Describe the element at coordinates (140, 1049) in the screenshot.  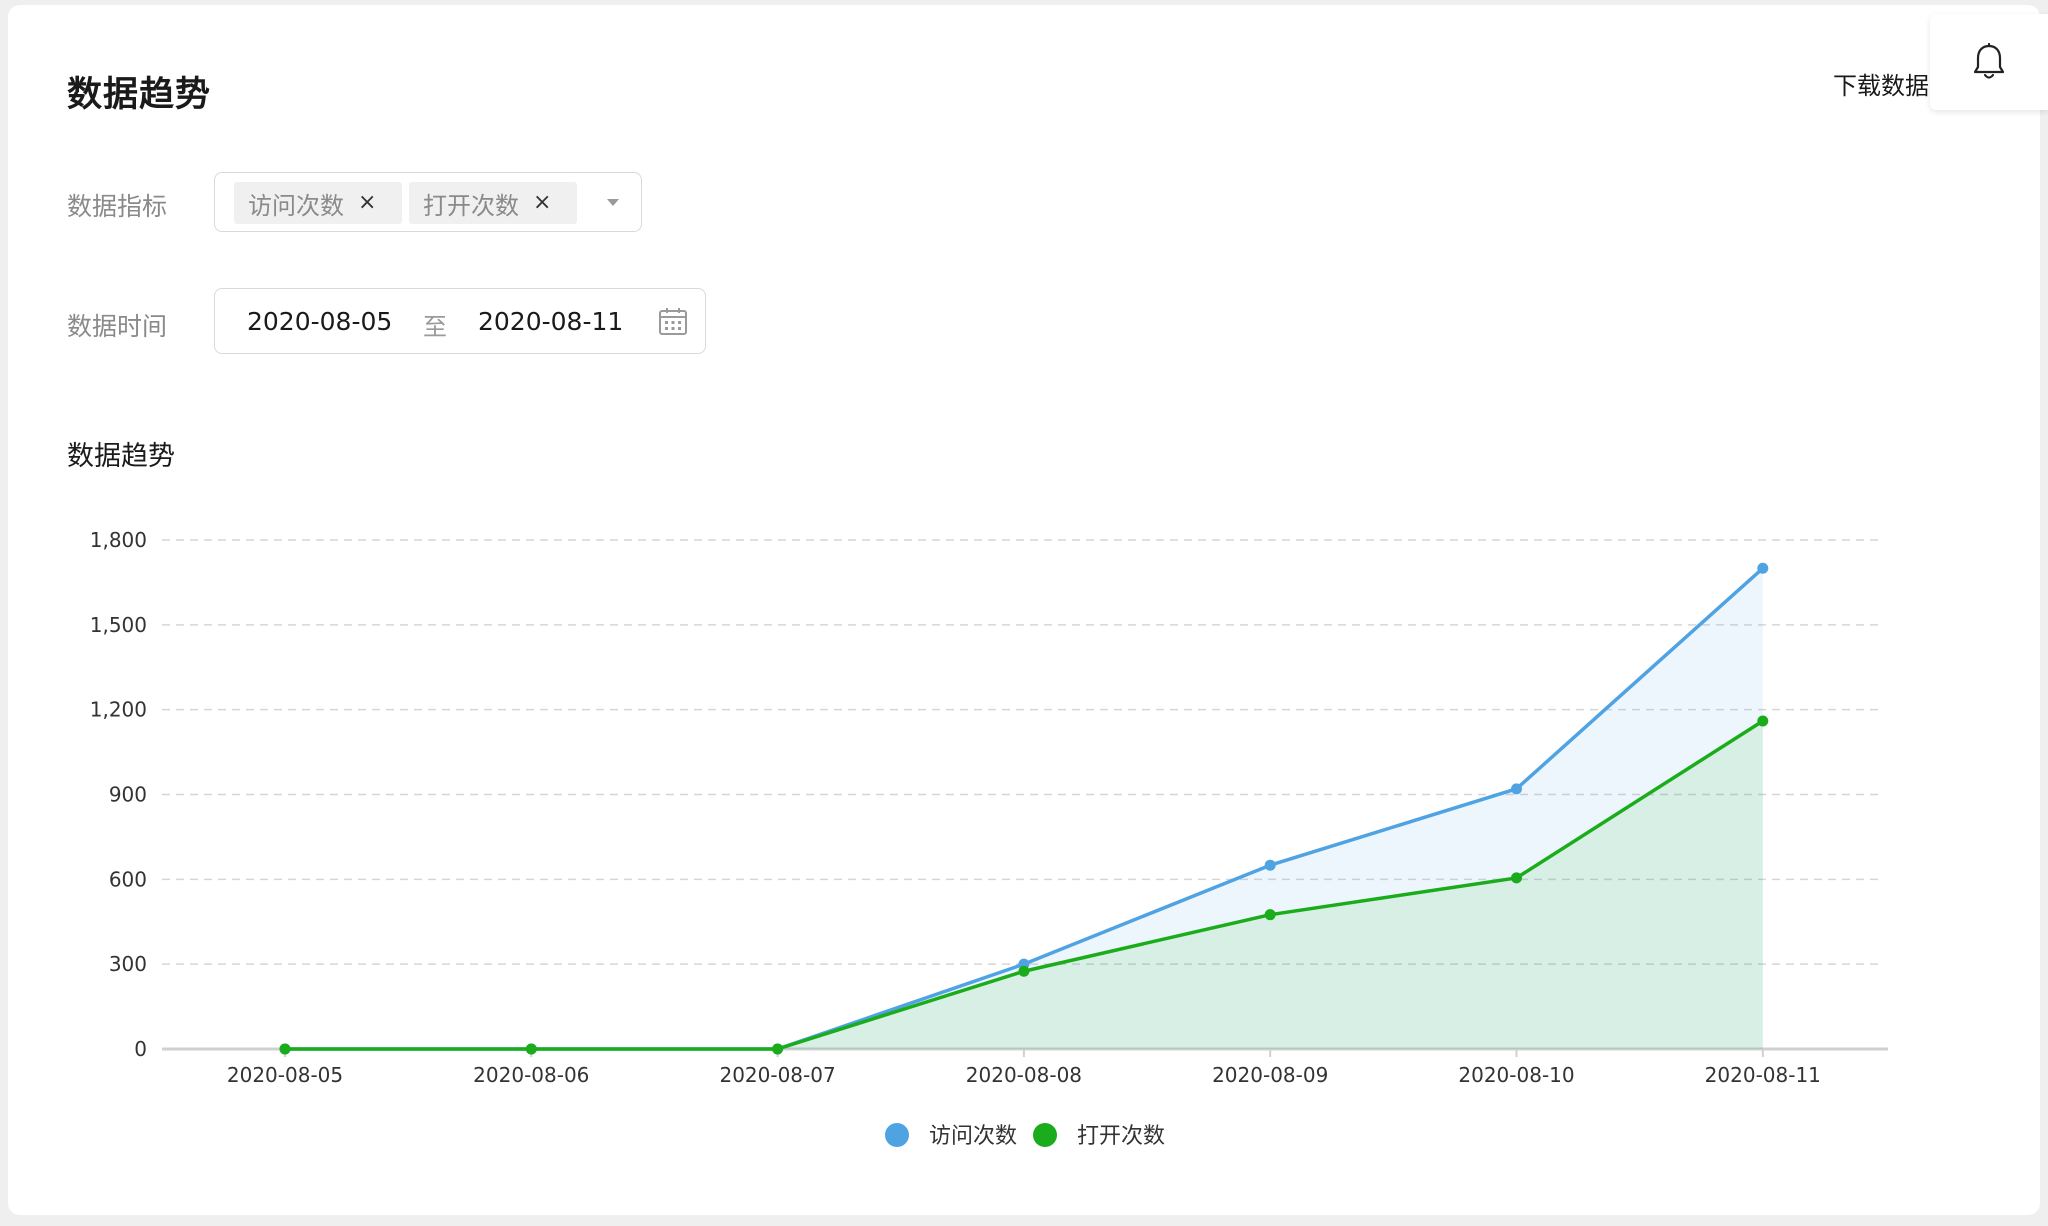
I see `y-tick-label: 0` at that location.